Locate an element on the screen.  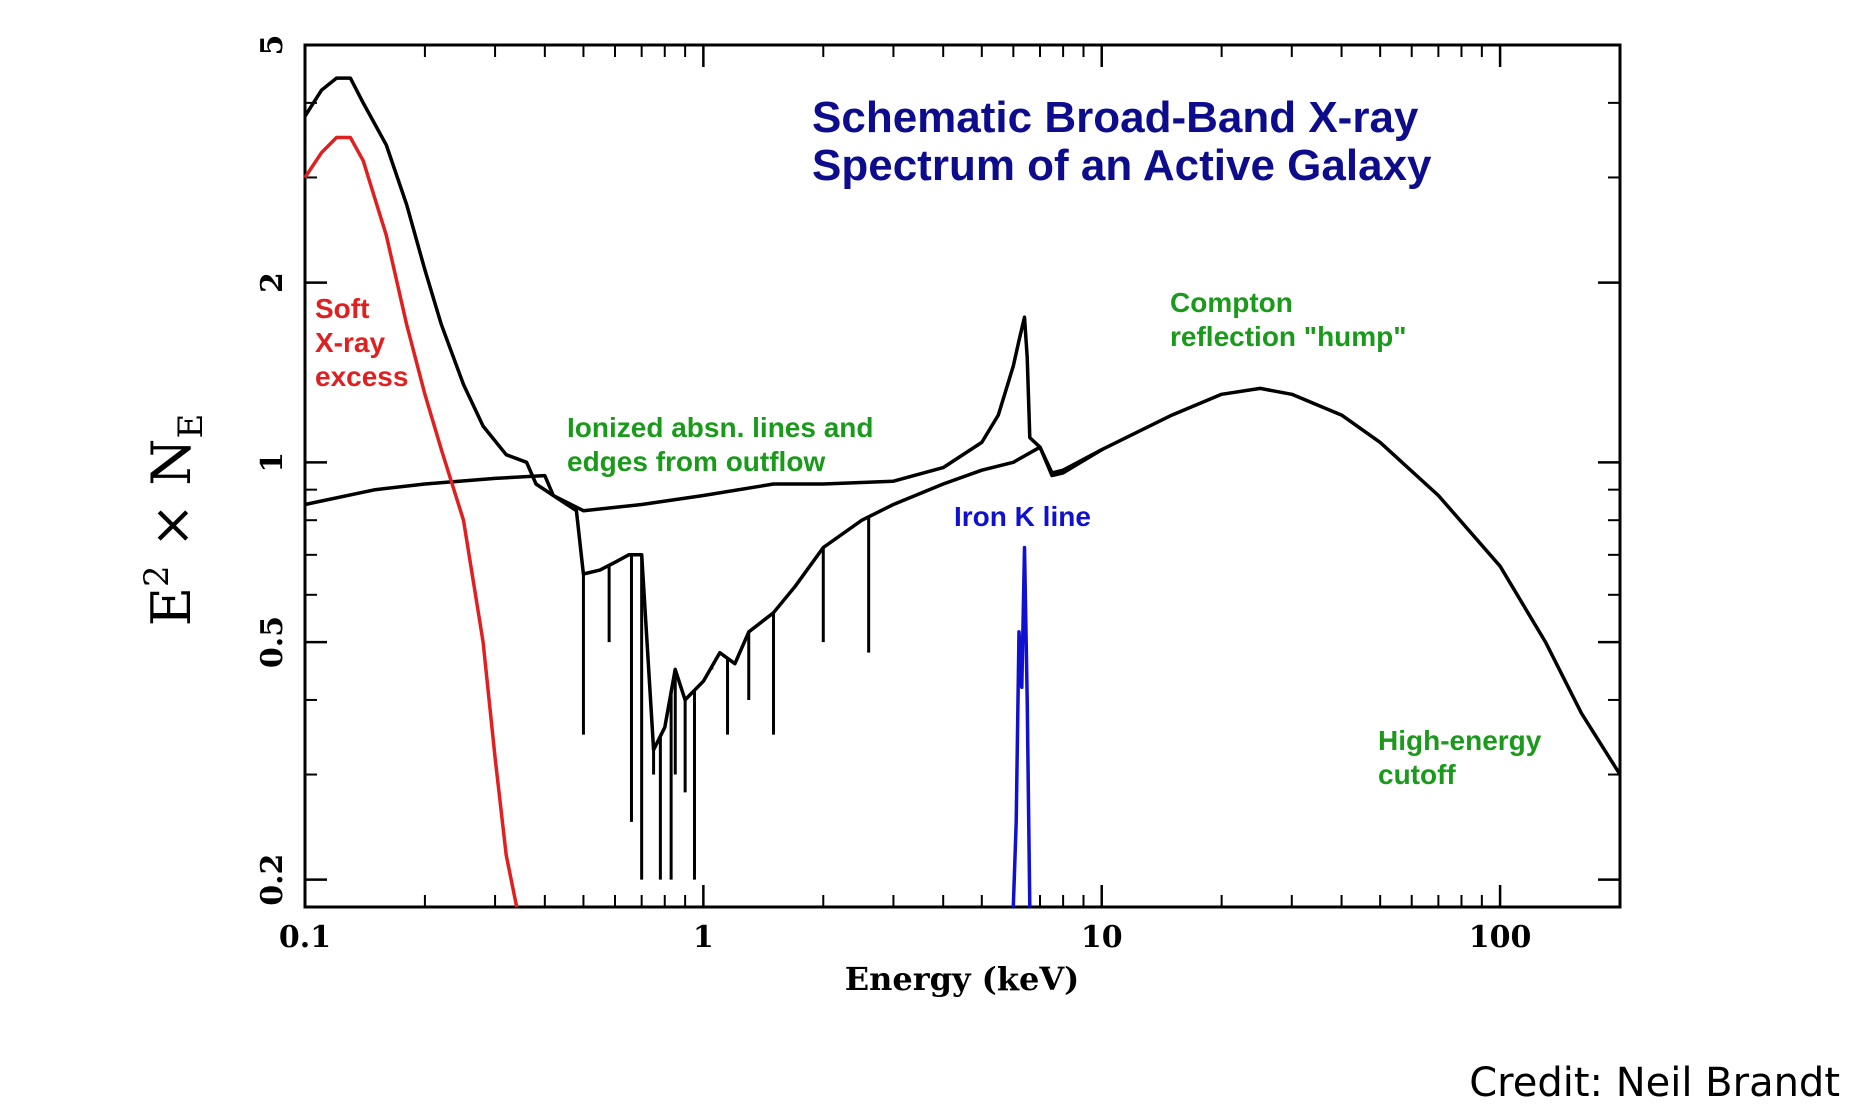
y-axis-label-times: × N is located at coordinates (171, 501).